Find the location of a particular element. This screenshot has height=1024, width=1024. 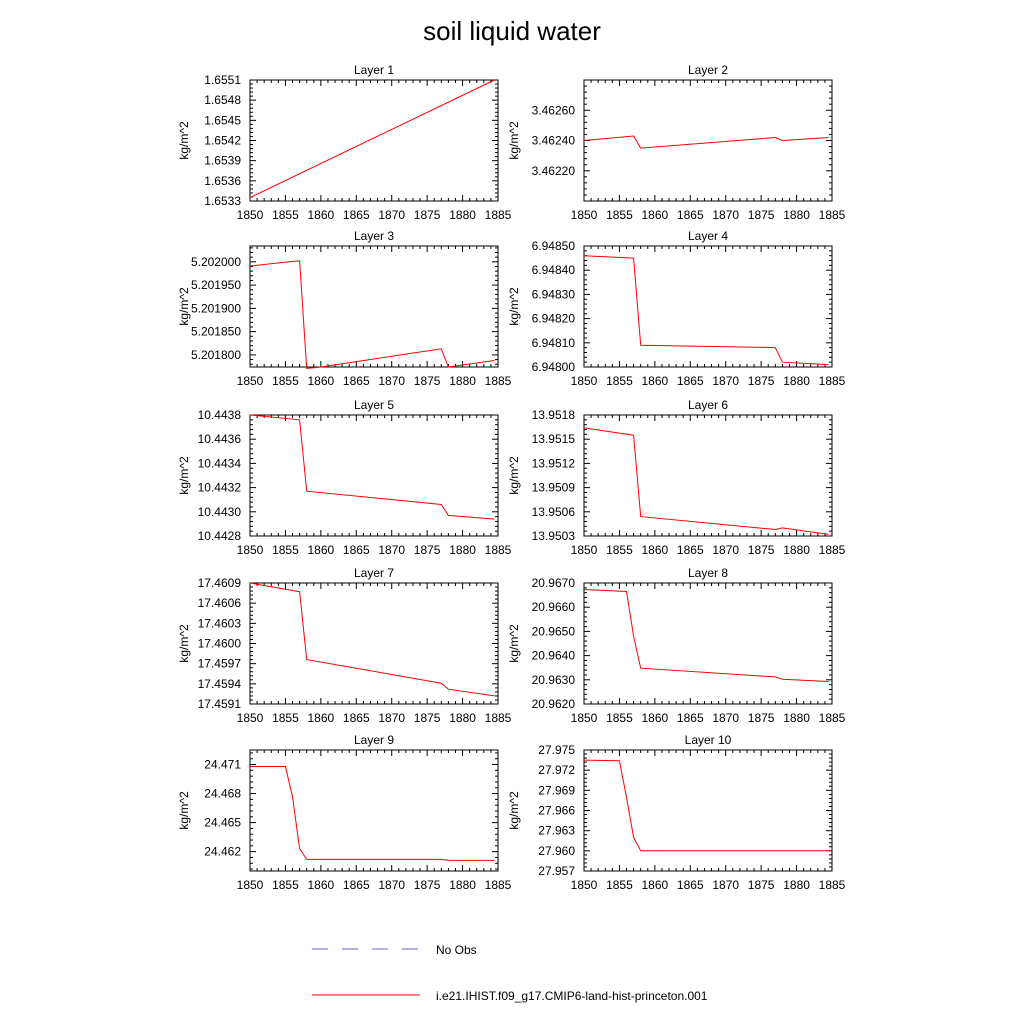

panel-title: Layer 4 is located at coordinates (708, 236).